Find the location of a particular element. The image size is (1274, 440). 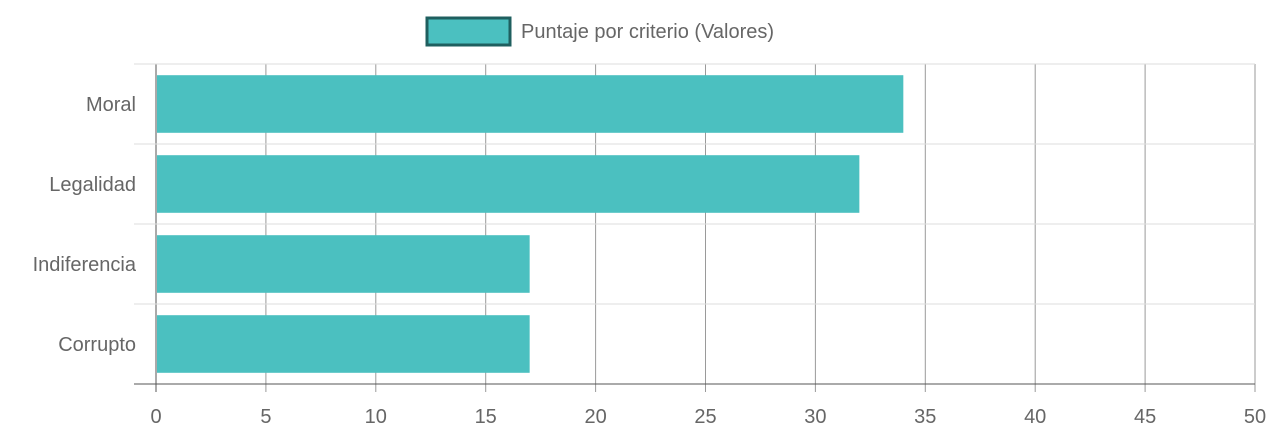

y-tick-label: Corrupto is located at coordinates (97, 345).